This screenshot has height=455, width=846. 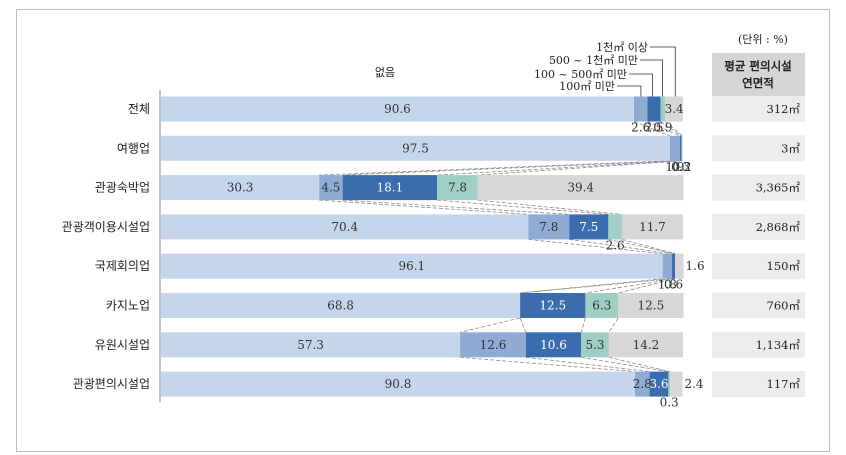 What do you see at coordinates (122, 188) in the screenshot?
I see `category-label: 관광숙박업` at bounding box center [122, 188].